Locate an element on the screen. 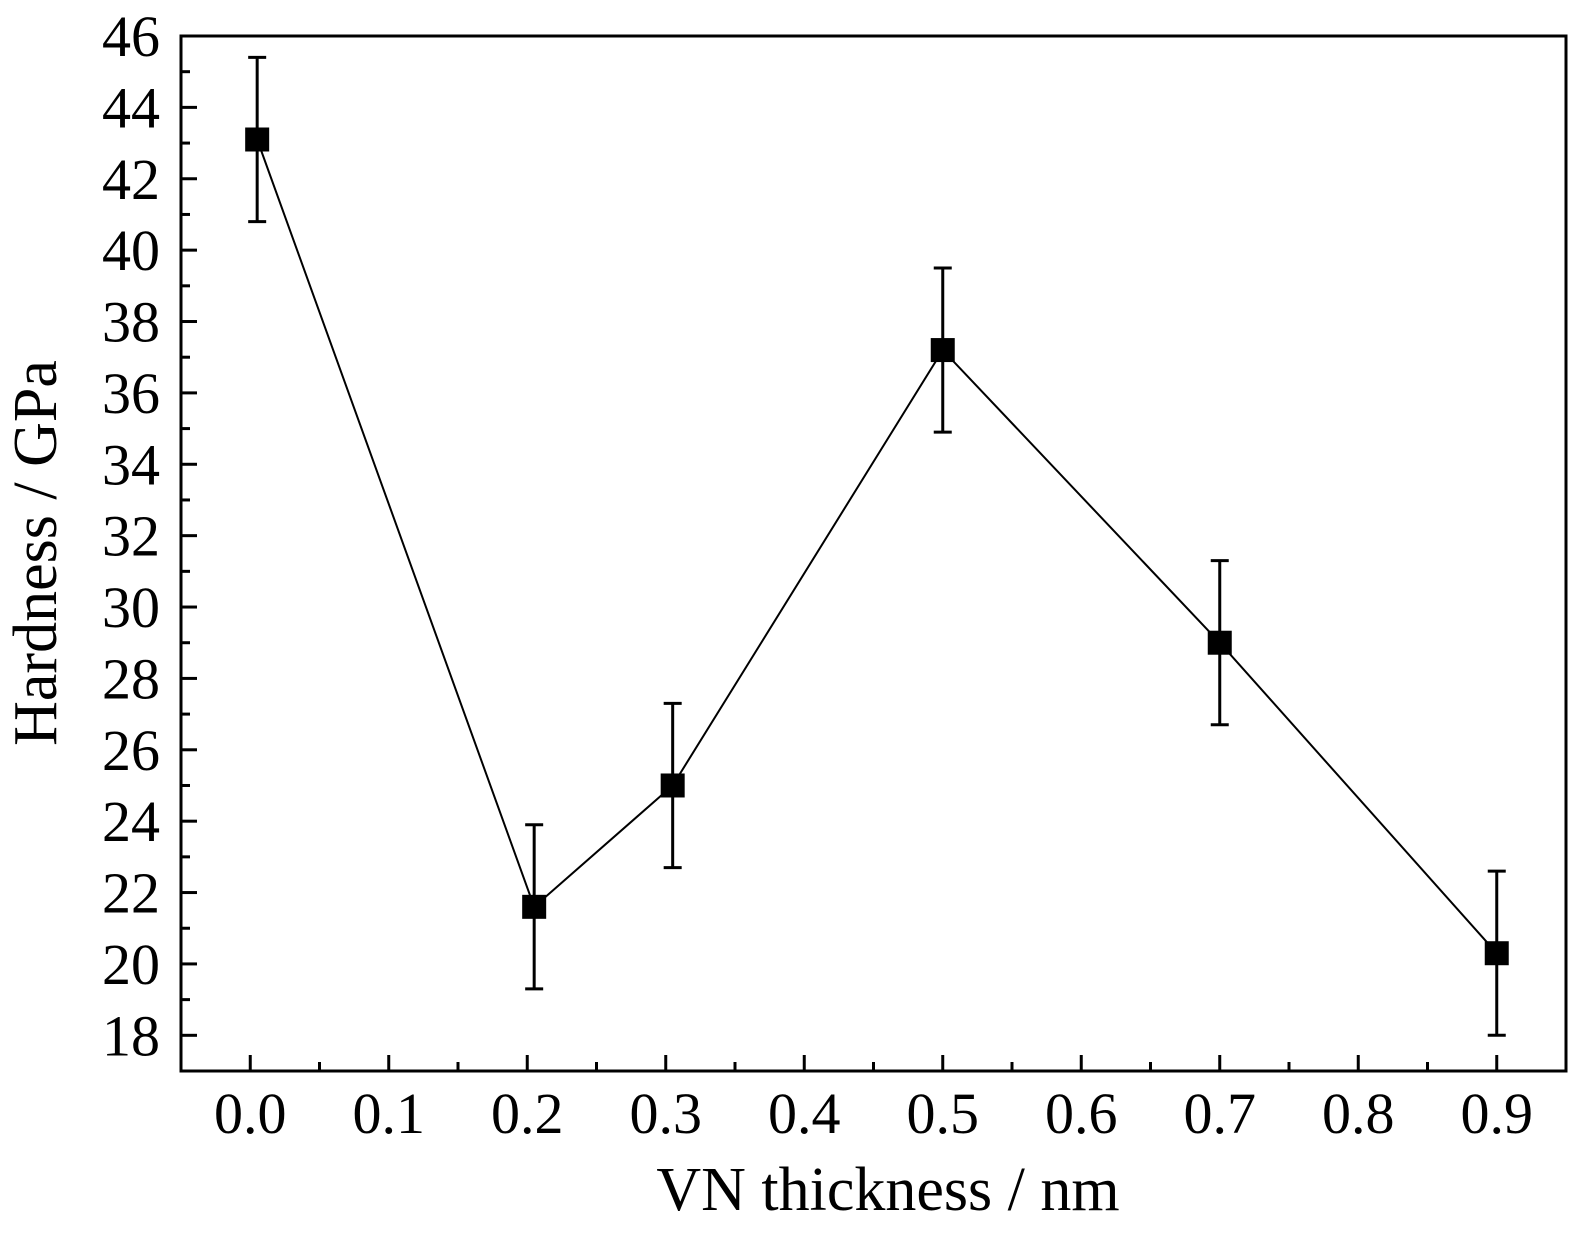  y-tick-label: 34 is located at coordinates (131, 464).